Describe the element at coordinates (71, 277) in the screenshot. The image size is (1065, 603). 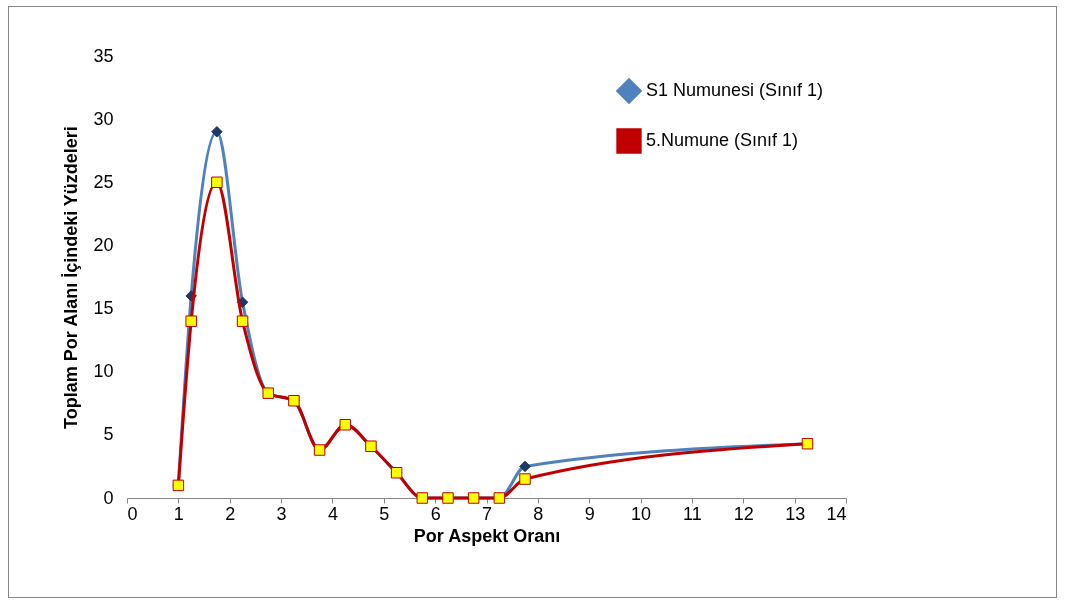
I see `y-axis-title: Toplam Por Alanı İçindeki Yüzdeleri` at that location.